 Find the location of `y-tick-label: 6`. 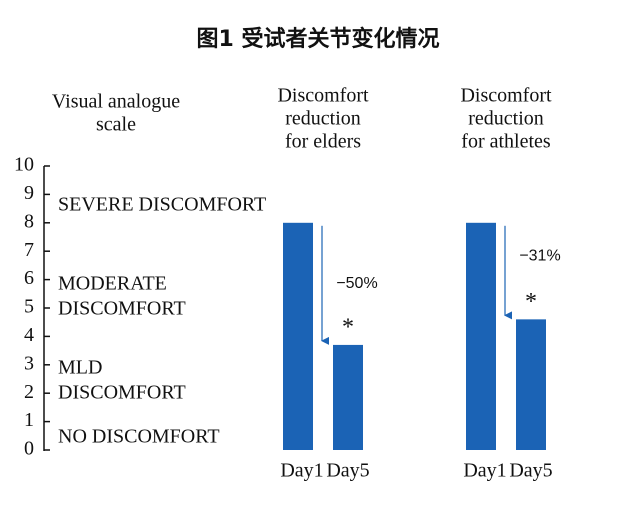

y-tick-label: 6 is located at coordinates (29, 278).